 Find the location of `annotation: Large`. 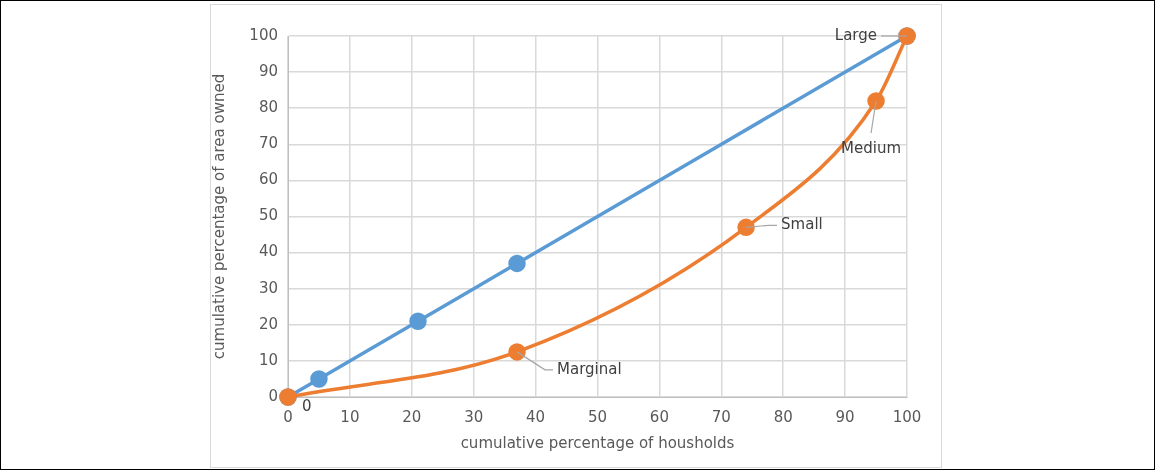

annotation: Large is located at coordinates (855, 34).